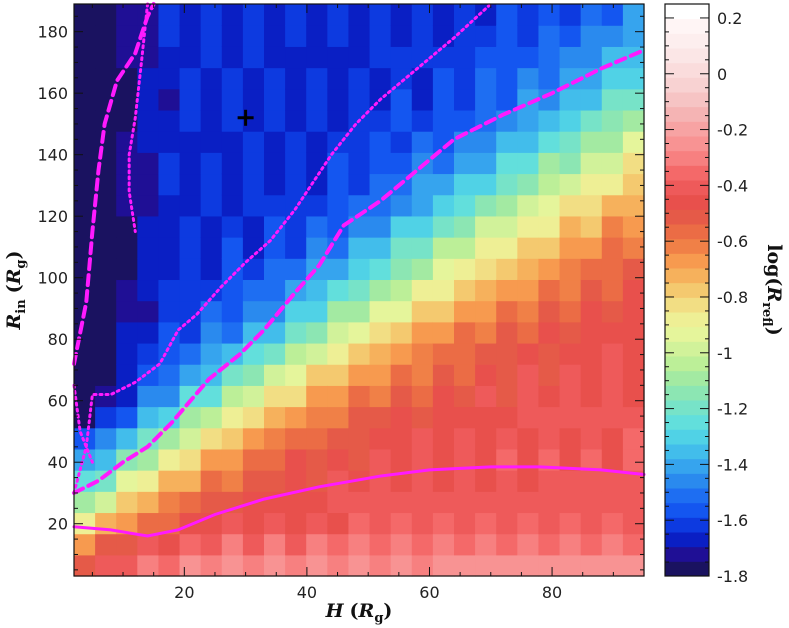 The height and width of the screenshot is (628, 789). Describe the element at coordinates (772, 290) in the screenshot. I see `colorbar-label: log(Rrefl)` at that location.